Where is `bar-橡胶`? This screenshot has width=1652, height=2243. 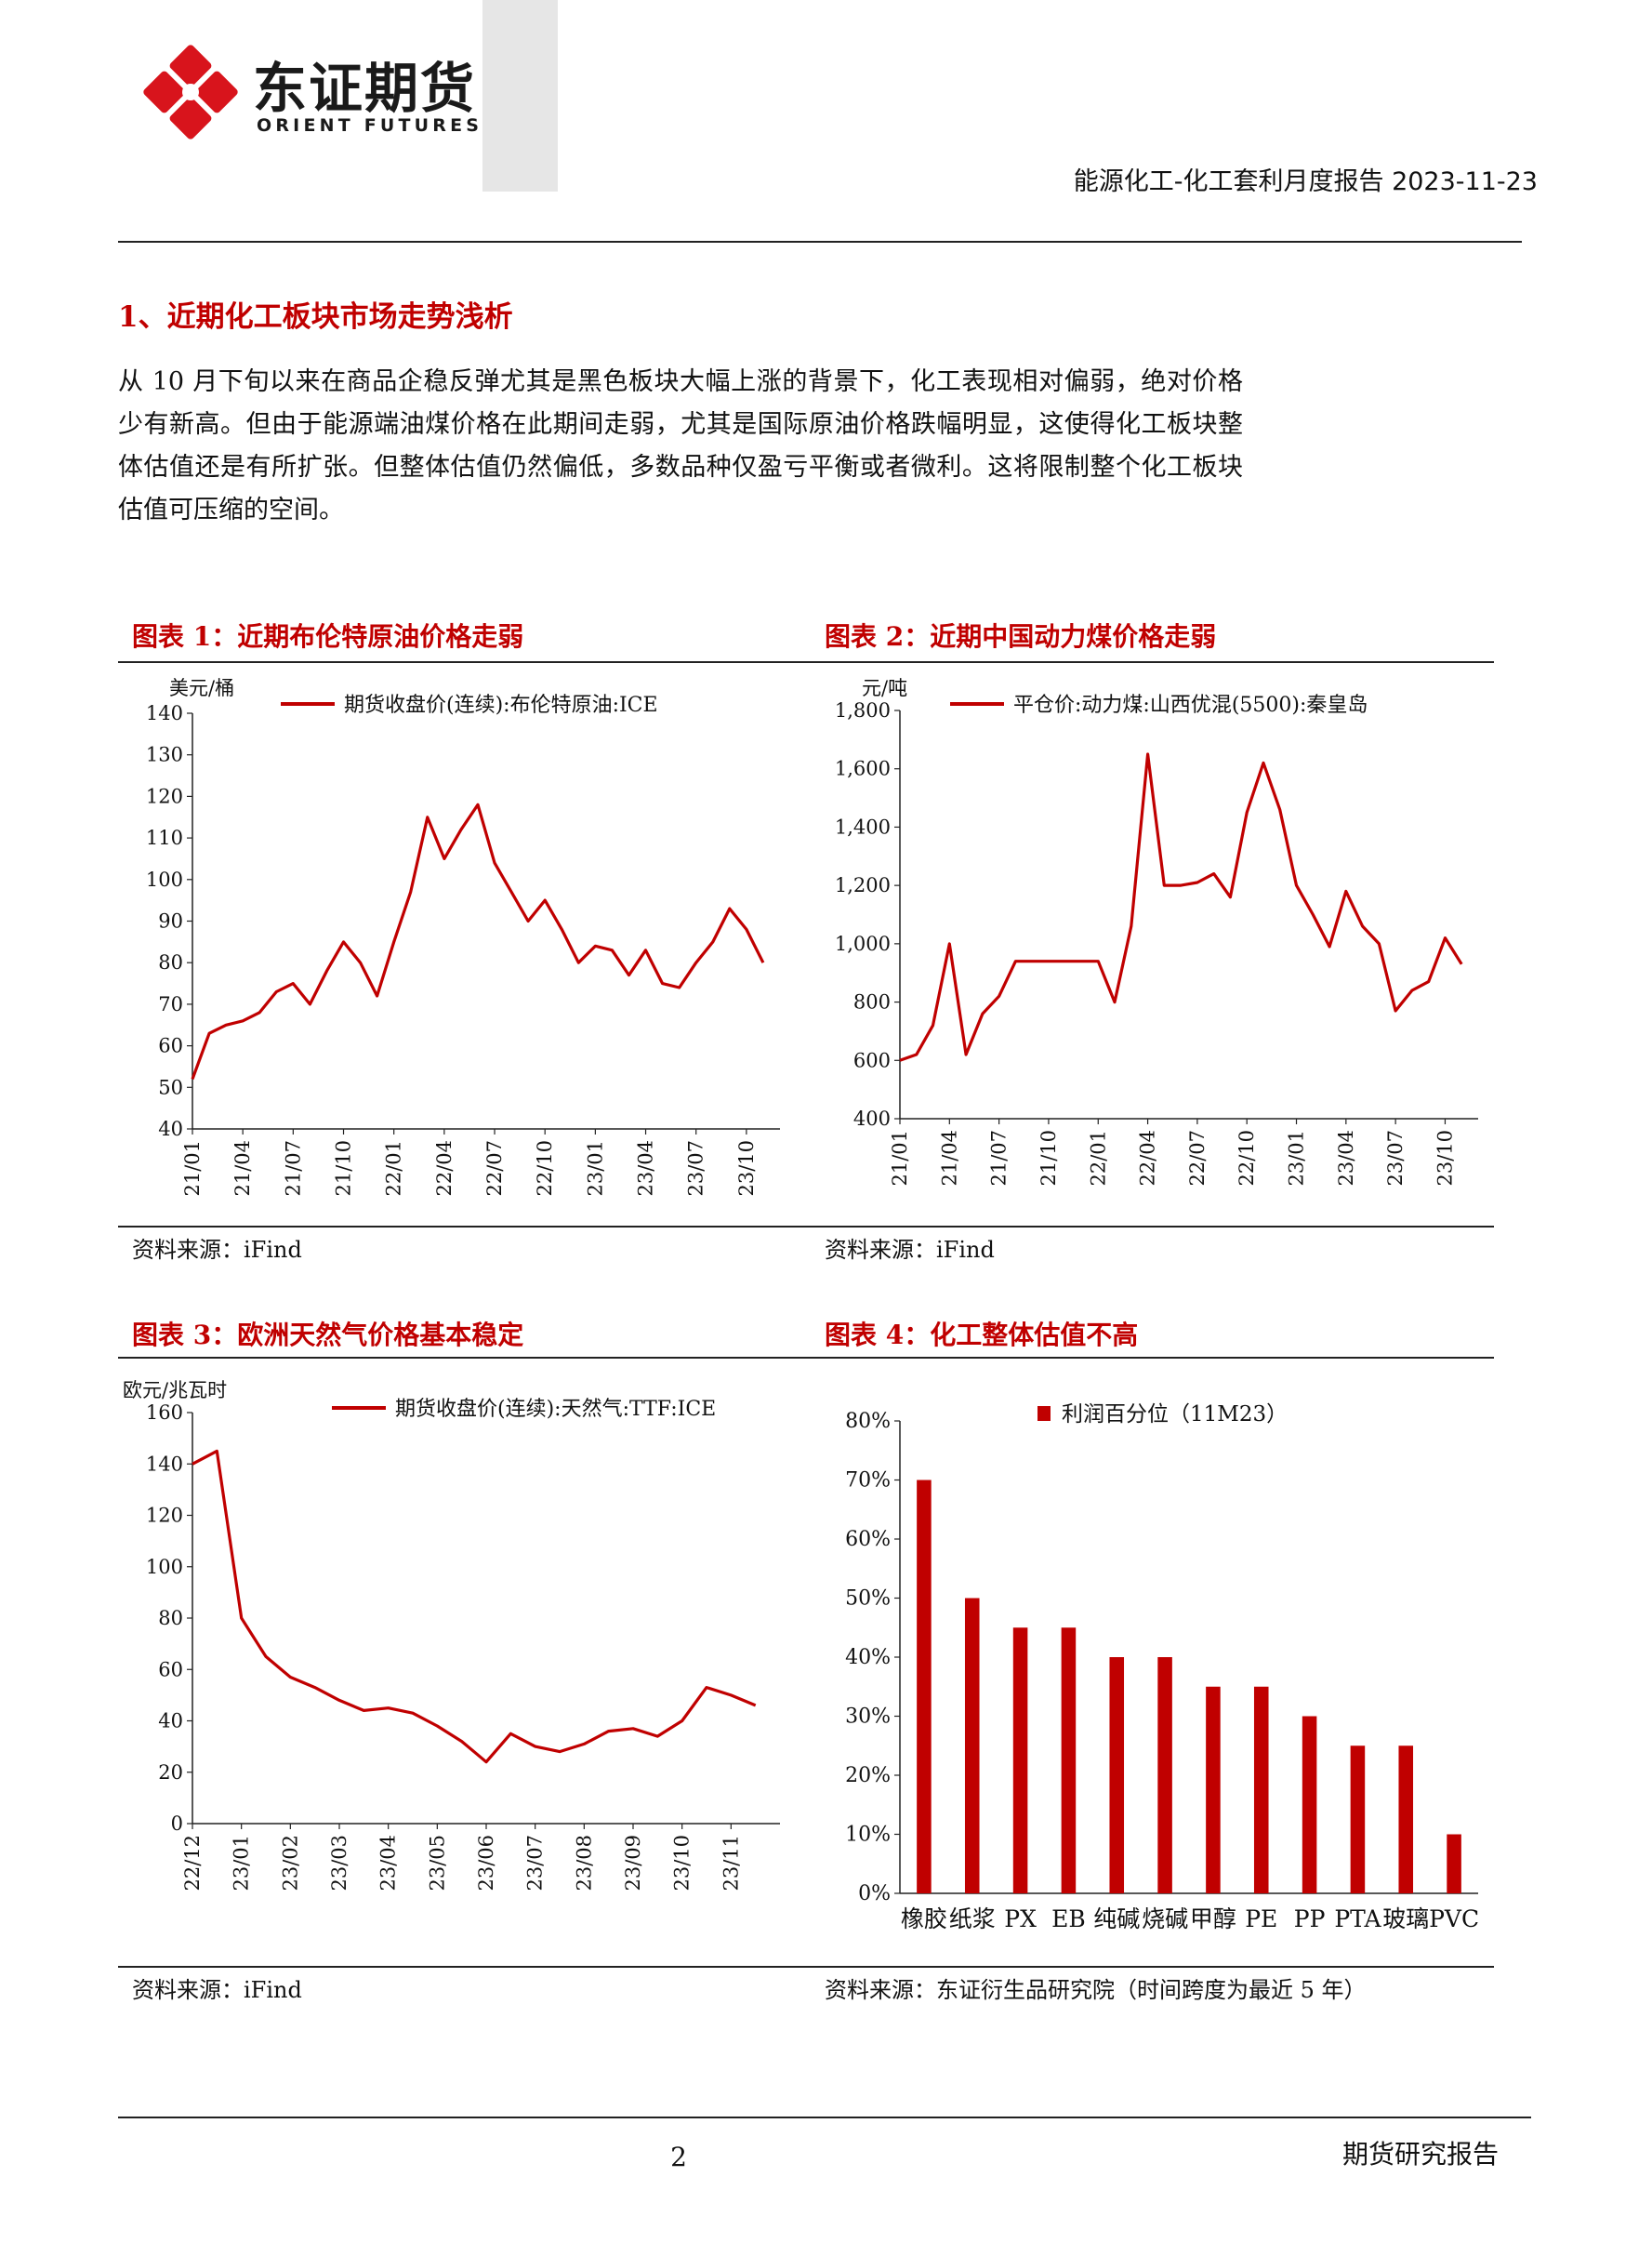
bar-橡胶 is located at coordinates (924, 1686).